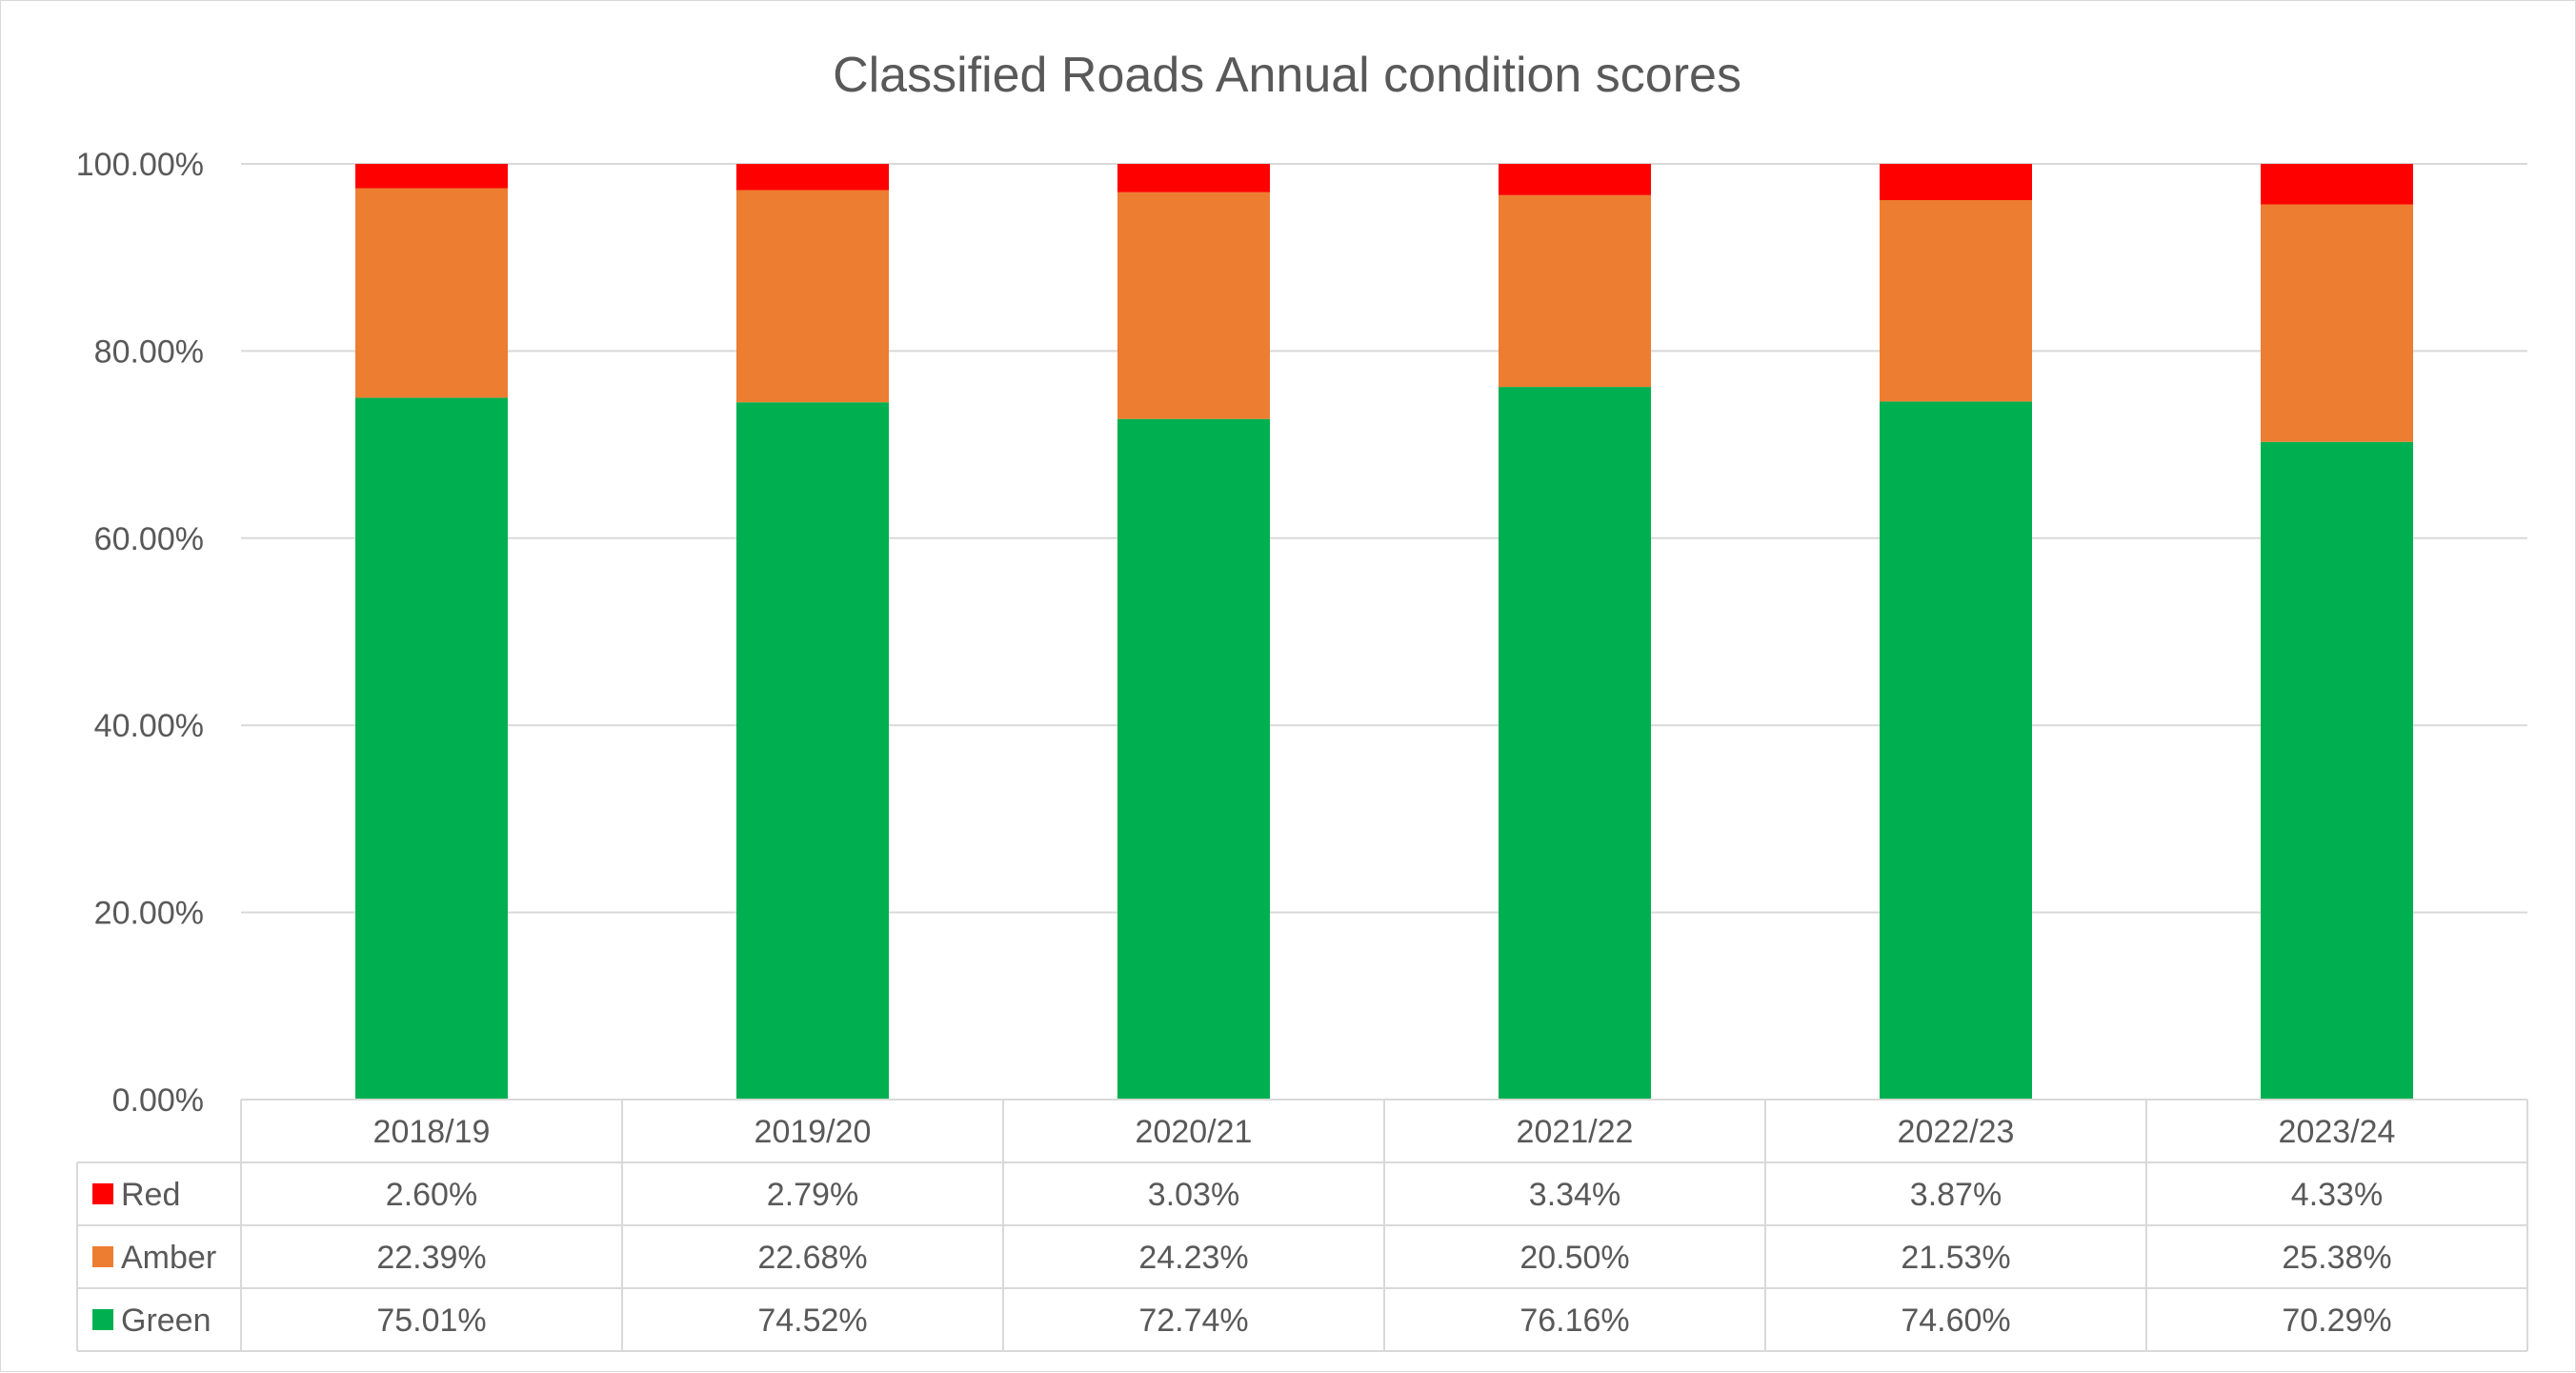 This screenshot has height=1373, width=2576. Describe the element at coordinates (812, 1258) in the screenshot. I see `data-label: 22.68%` at that location.